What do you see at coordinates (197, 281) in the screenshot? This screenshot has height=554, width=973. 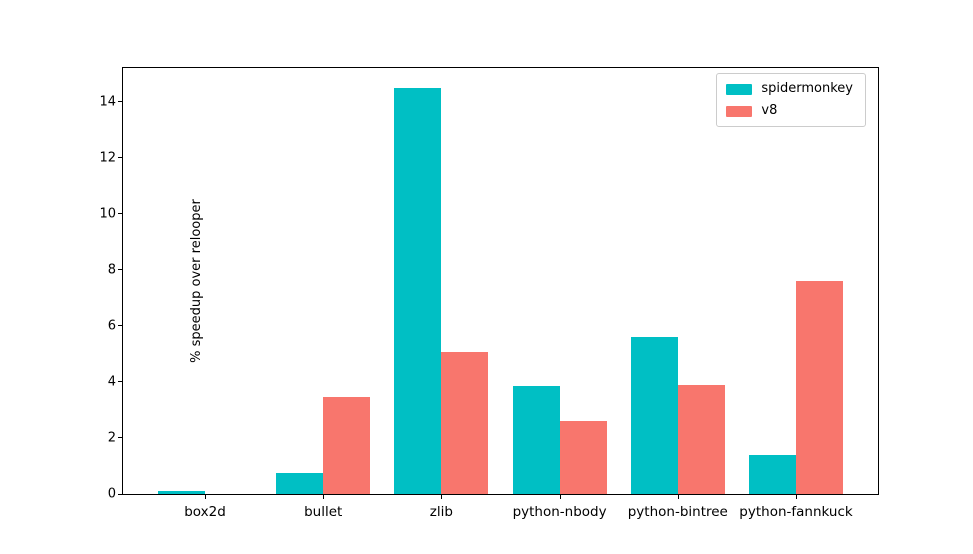 I see `y-axis-label: % speedup over relooper` at bounding box center [197, 281].